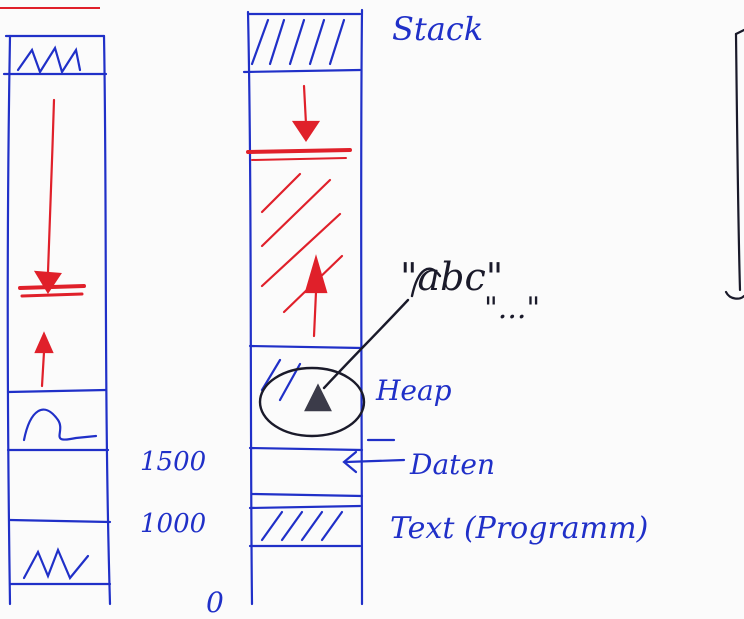 The height and width of the screenshot is (619, 744). Describe the element at coordinates (52, 243) in the screenshot. I see `left-column-red-marks` at that location.